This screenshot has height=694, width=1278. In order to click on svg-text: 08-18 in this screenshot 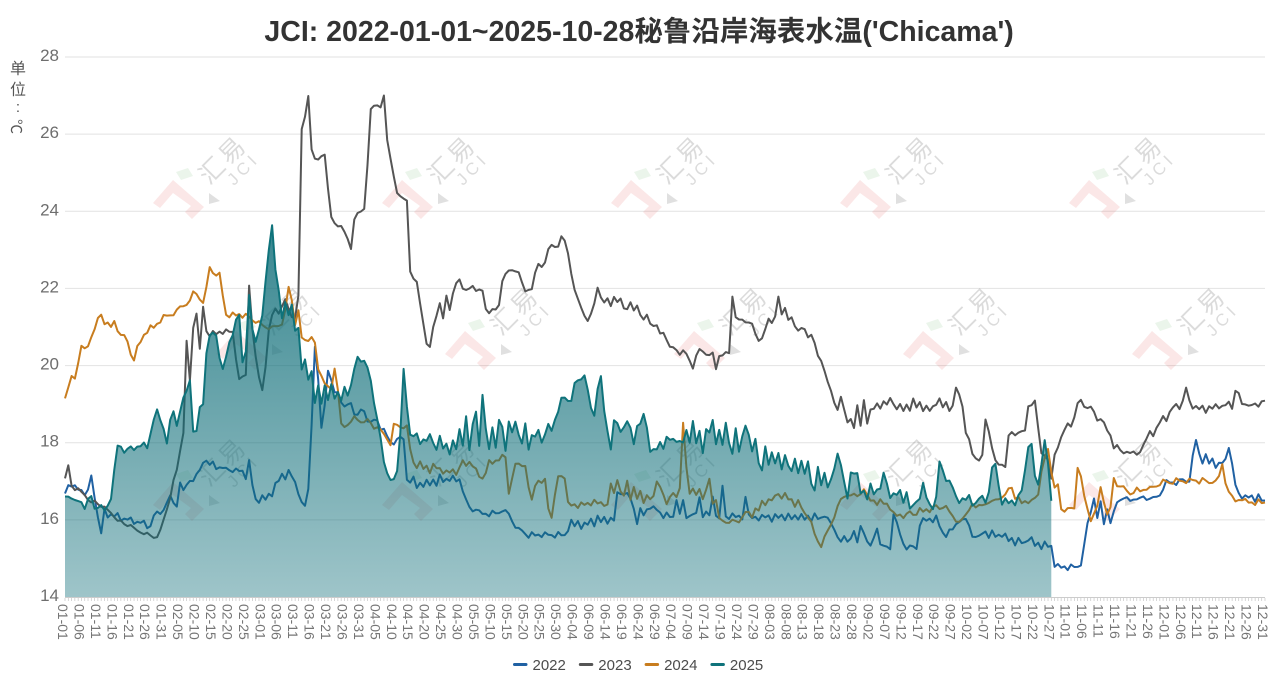, I will do `click(819, 622)`.